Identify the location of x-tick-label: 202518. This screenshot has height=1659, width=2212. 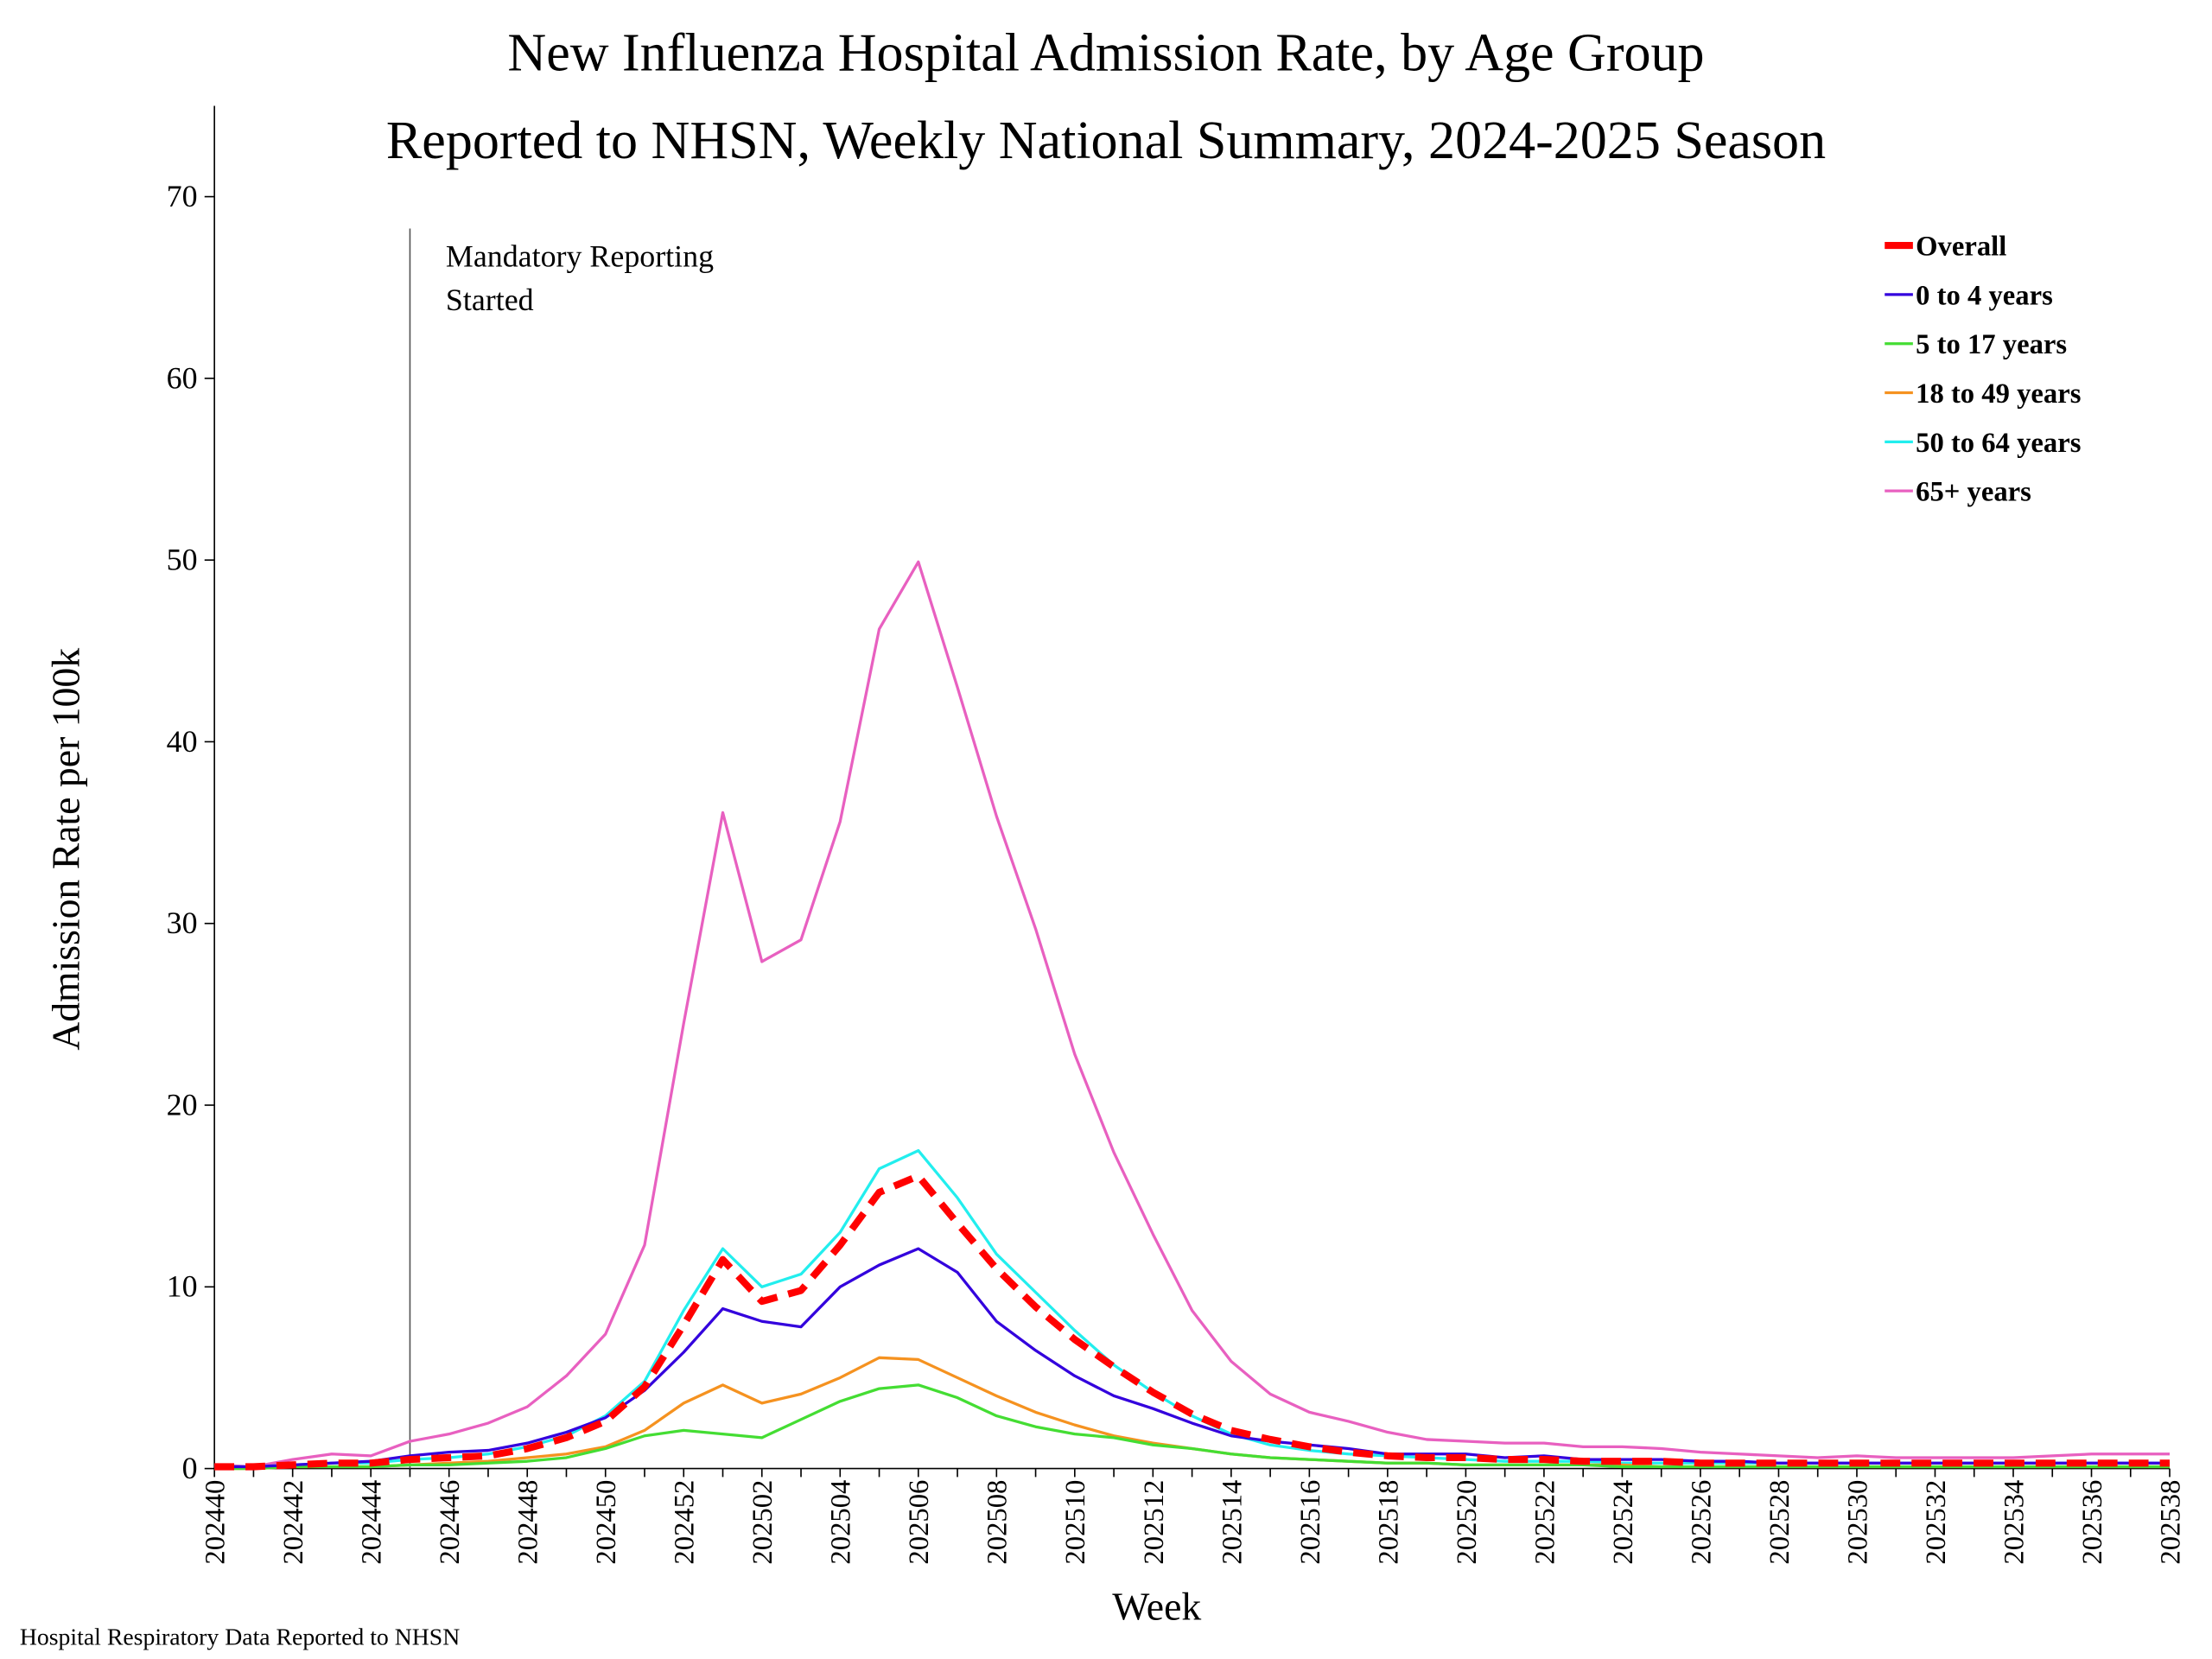
(1388, 1522).